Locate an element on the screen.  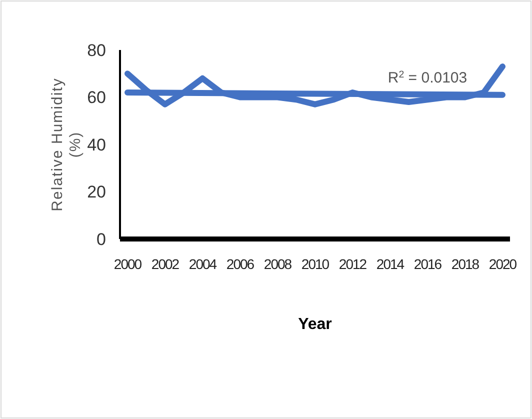
x-tick-label: 2016 is located at coordinates (428, 264).